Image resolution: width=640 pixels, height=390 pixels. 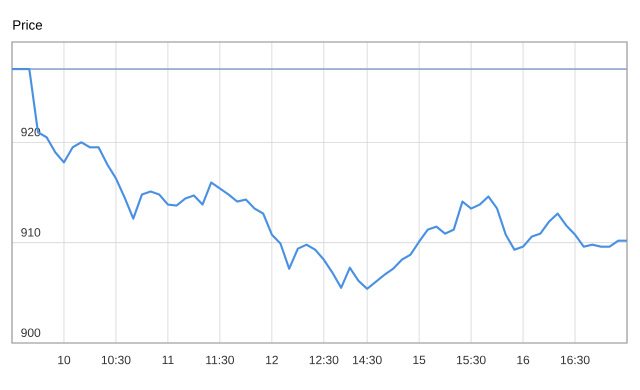 I want to click on x-tick-label: 15:30, so click(x=471, y=360).